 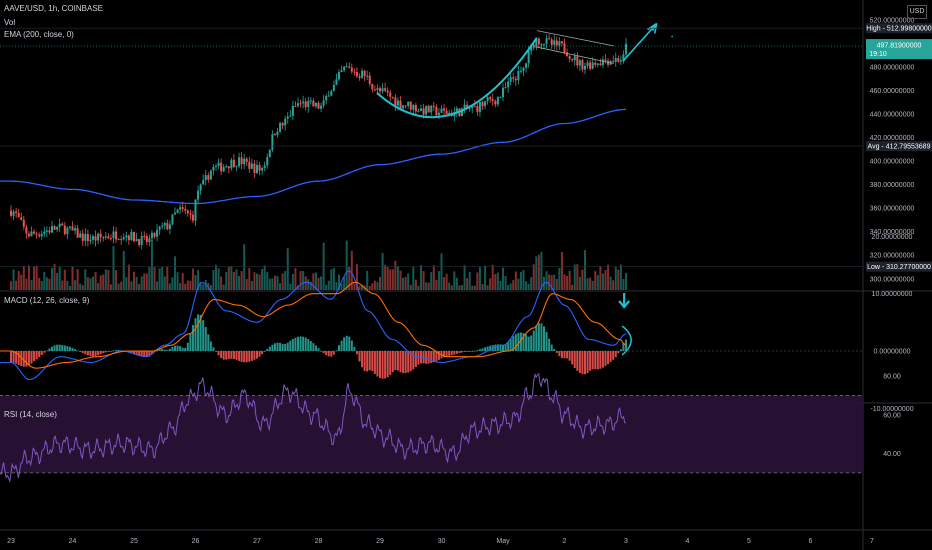 What do you see at coordinates (10, 22) in the screenshot?
I see `vol-legend: Vol` at bounding box center [10, 22].